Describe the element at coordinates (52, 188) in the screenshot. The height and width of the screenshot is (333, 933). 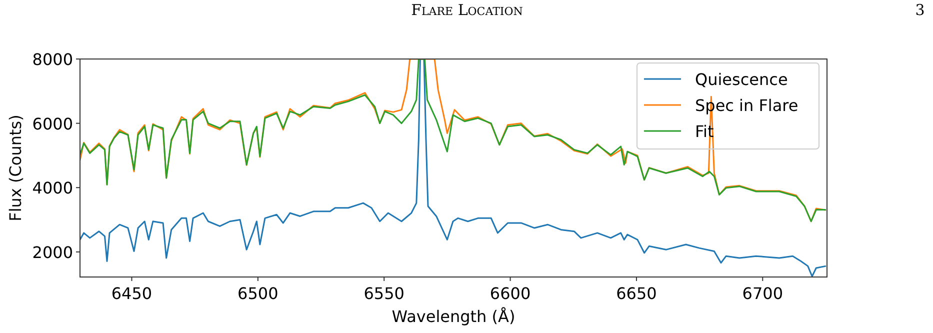
I see `y-tick-label: 4000` at that location.